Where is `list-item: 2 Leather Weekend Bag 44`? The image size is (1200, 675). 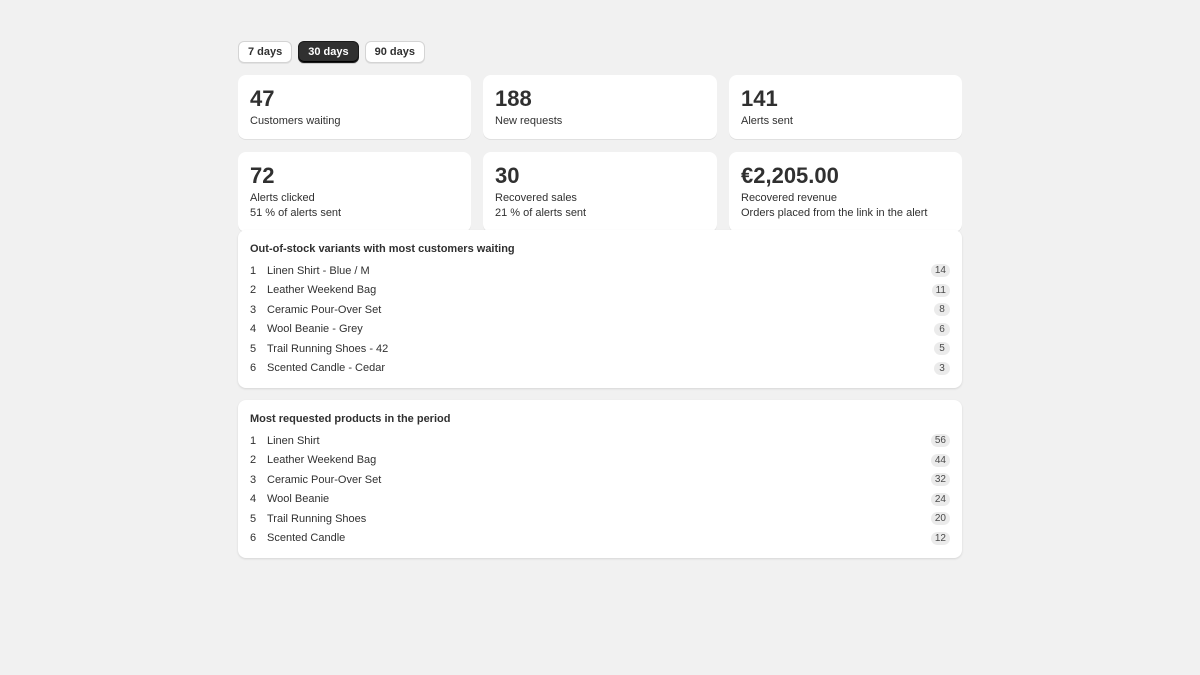 list-item: 2 Leather Weekend Bag 44 is located at coordinates (600, 461).